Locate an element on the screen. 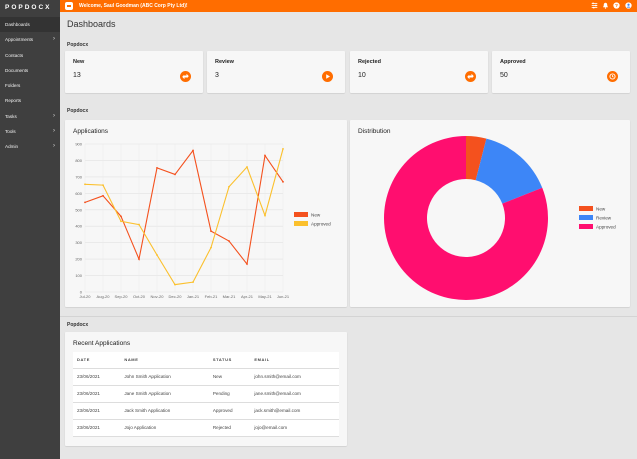 This screenshot has height=459, width=637. table-cell: New is located at coordinates (229, 377).